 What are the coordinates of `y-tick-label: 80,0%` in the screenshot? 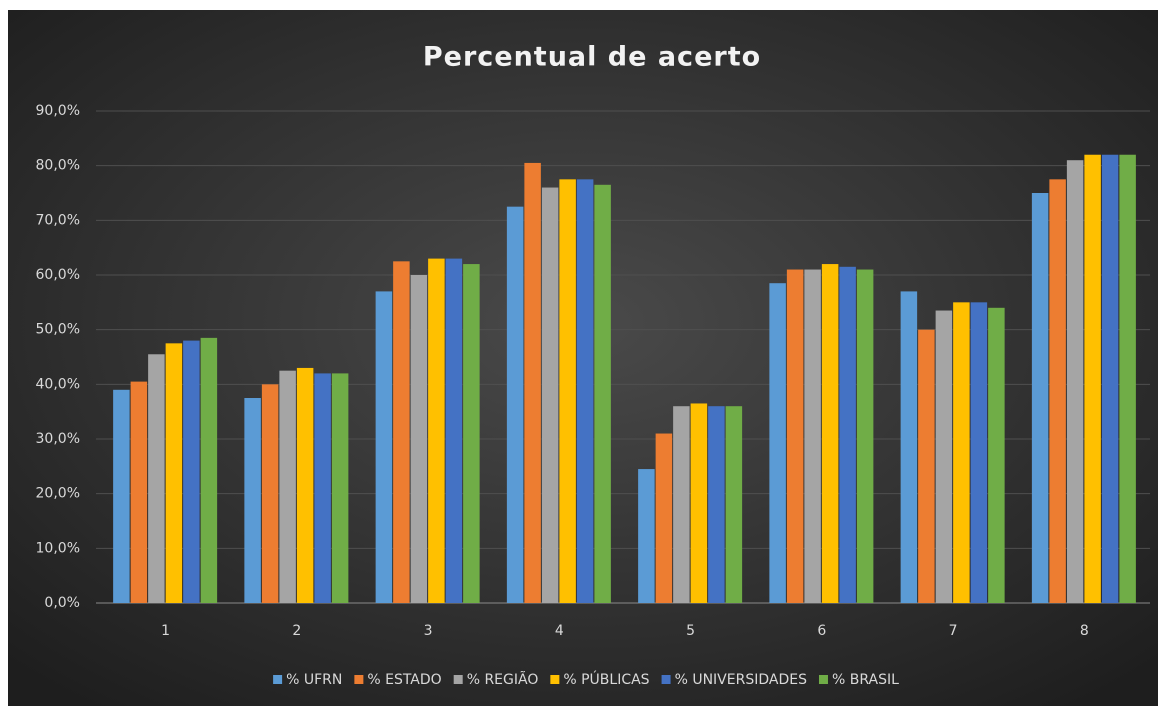 It's located at (58, 166).